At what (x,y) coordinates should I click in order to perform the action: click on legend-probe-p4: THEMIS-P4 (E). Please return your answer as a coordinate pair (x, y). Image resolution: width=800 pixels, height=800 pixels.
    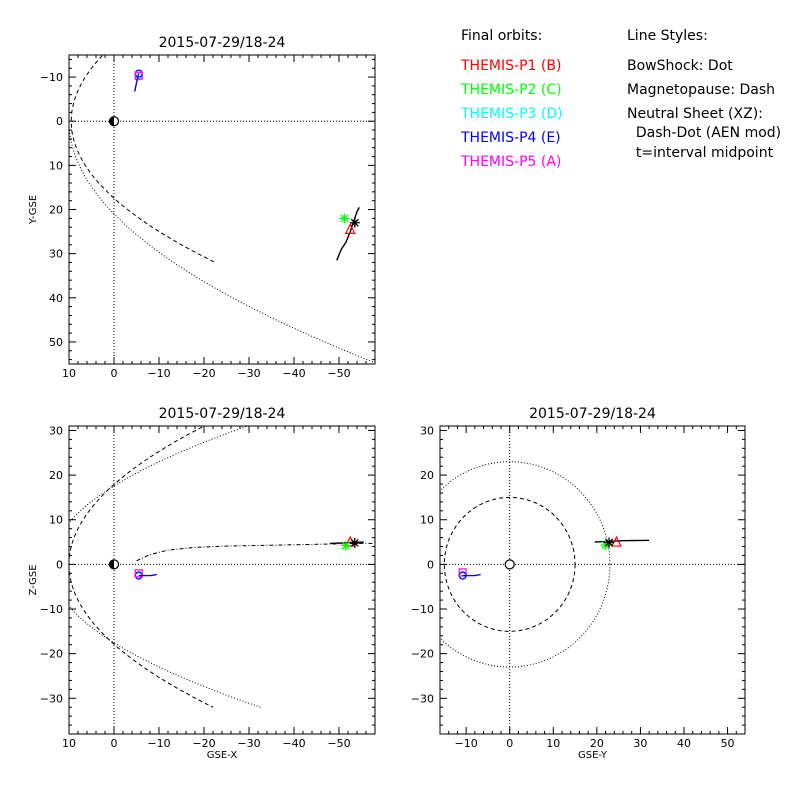
    Looking at the image, I should click on (510, 138).